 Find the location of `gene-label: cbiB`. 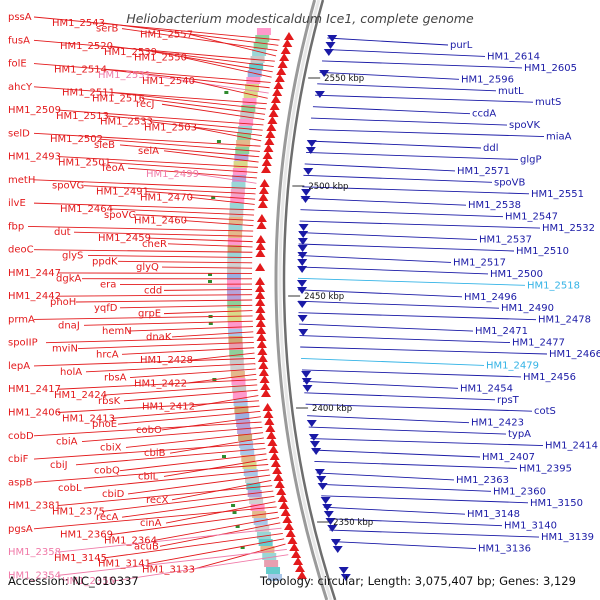

gene-label: cbiB is located at coordinates (155, 453).